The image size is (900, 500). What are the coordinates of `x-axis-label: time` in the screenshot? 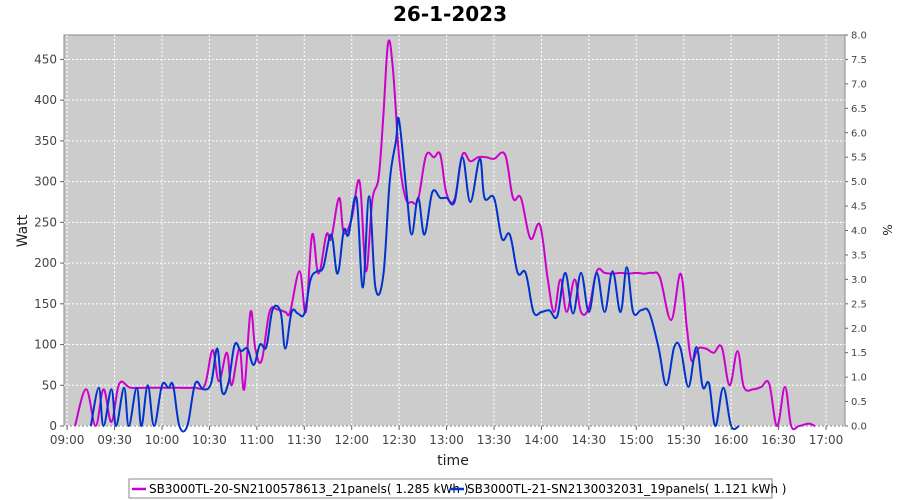 It's located at (453, 461).